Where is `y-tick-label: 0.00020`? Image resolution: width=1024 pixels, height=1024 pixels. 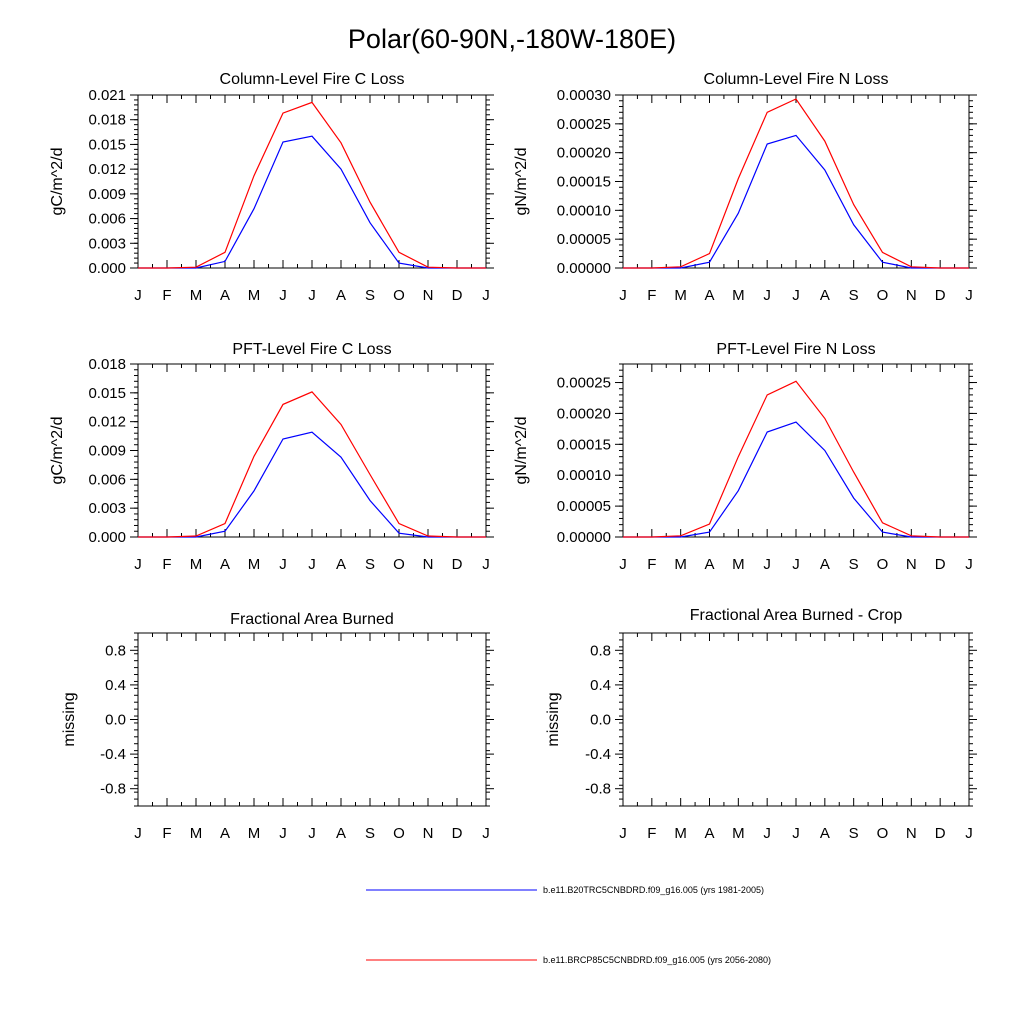
y-tick-label: 0.00020 is located at coordinates (584, 413).